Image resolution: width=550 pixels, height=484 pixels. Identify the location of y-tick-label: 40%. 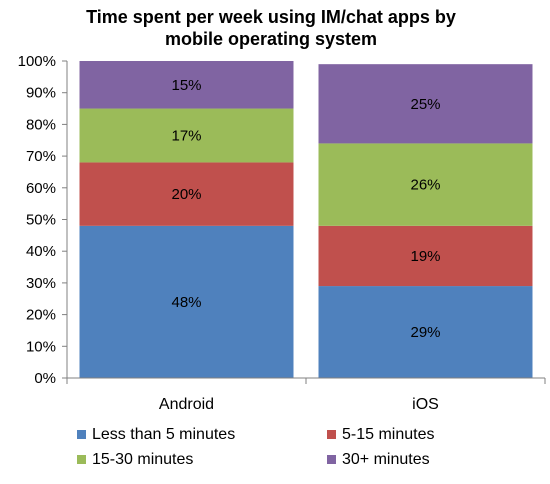
(41, 251).